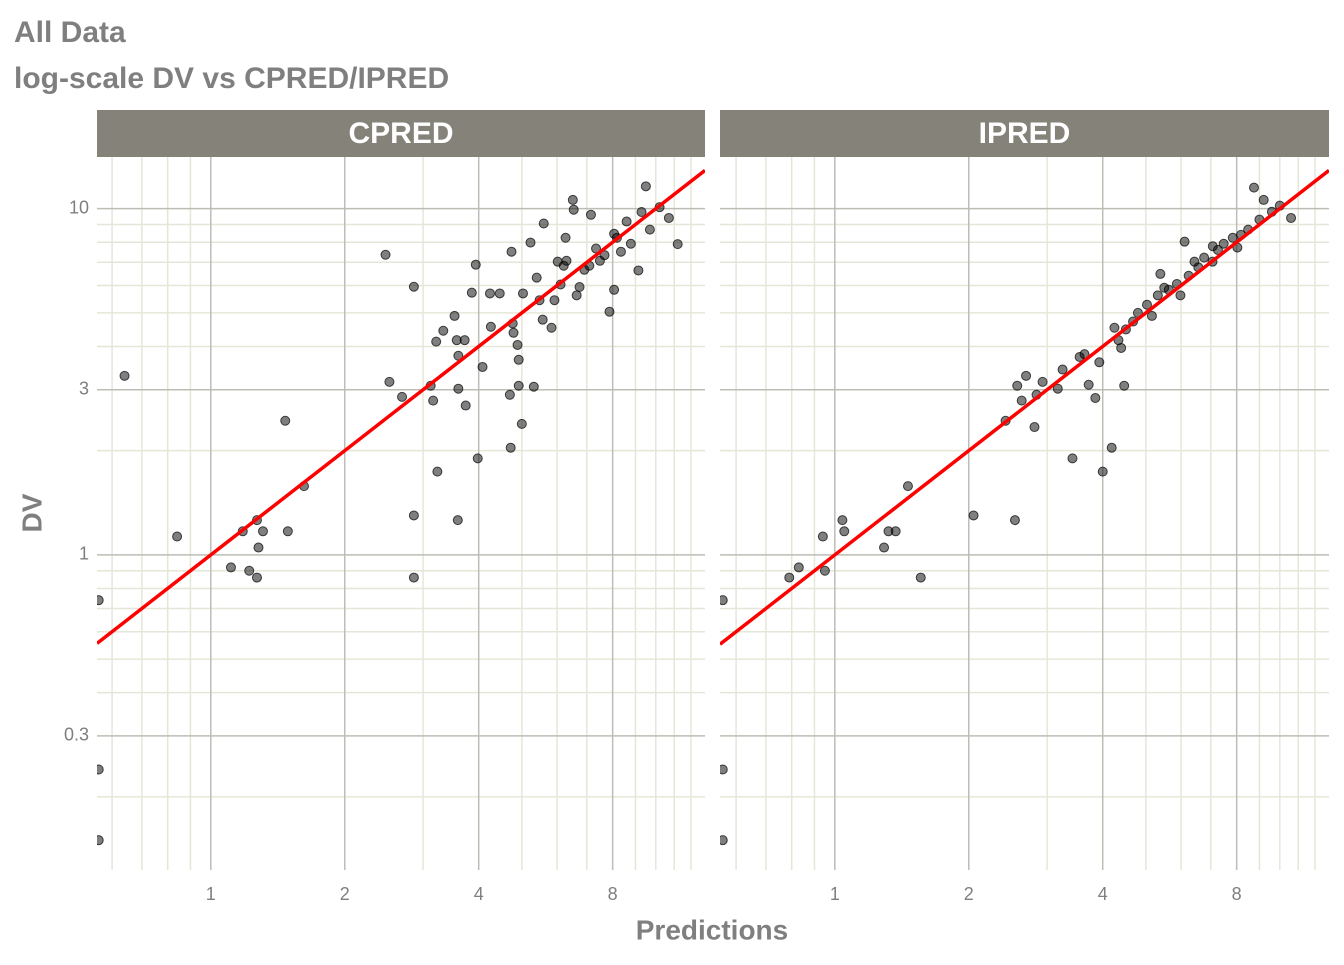  What do you see at coordinates (31, 512) in the screenshot?
I see `y-axis-label: DV` at bounding box center [31, 512].